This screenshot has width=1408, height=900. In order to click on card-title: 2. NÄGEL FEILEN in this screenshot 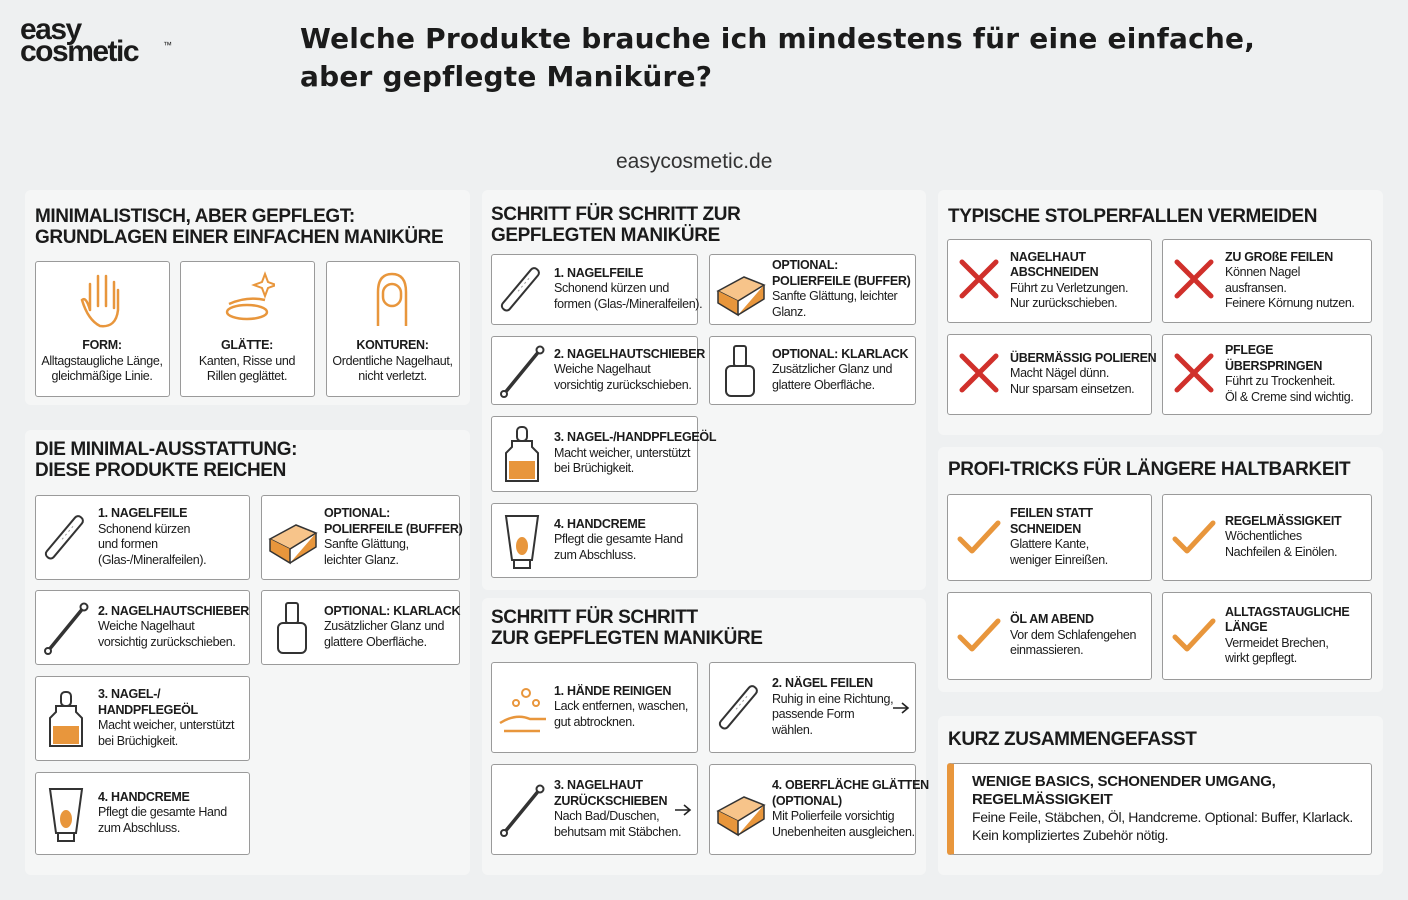, I will do `click(822, 683)`.